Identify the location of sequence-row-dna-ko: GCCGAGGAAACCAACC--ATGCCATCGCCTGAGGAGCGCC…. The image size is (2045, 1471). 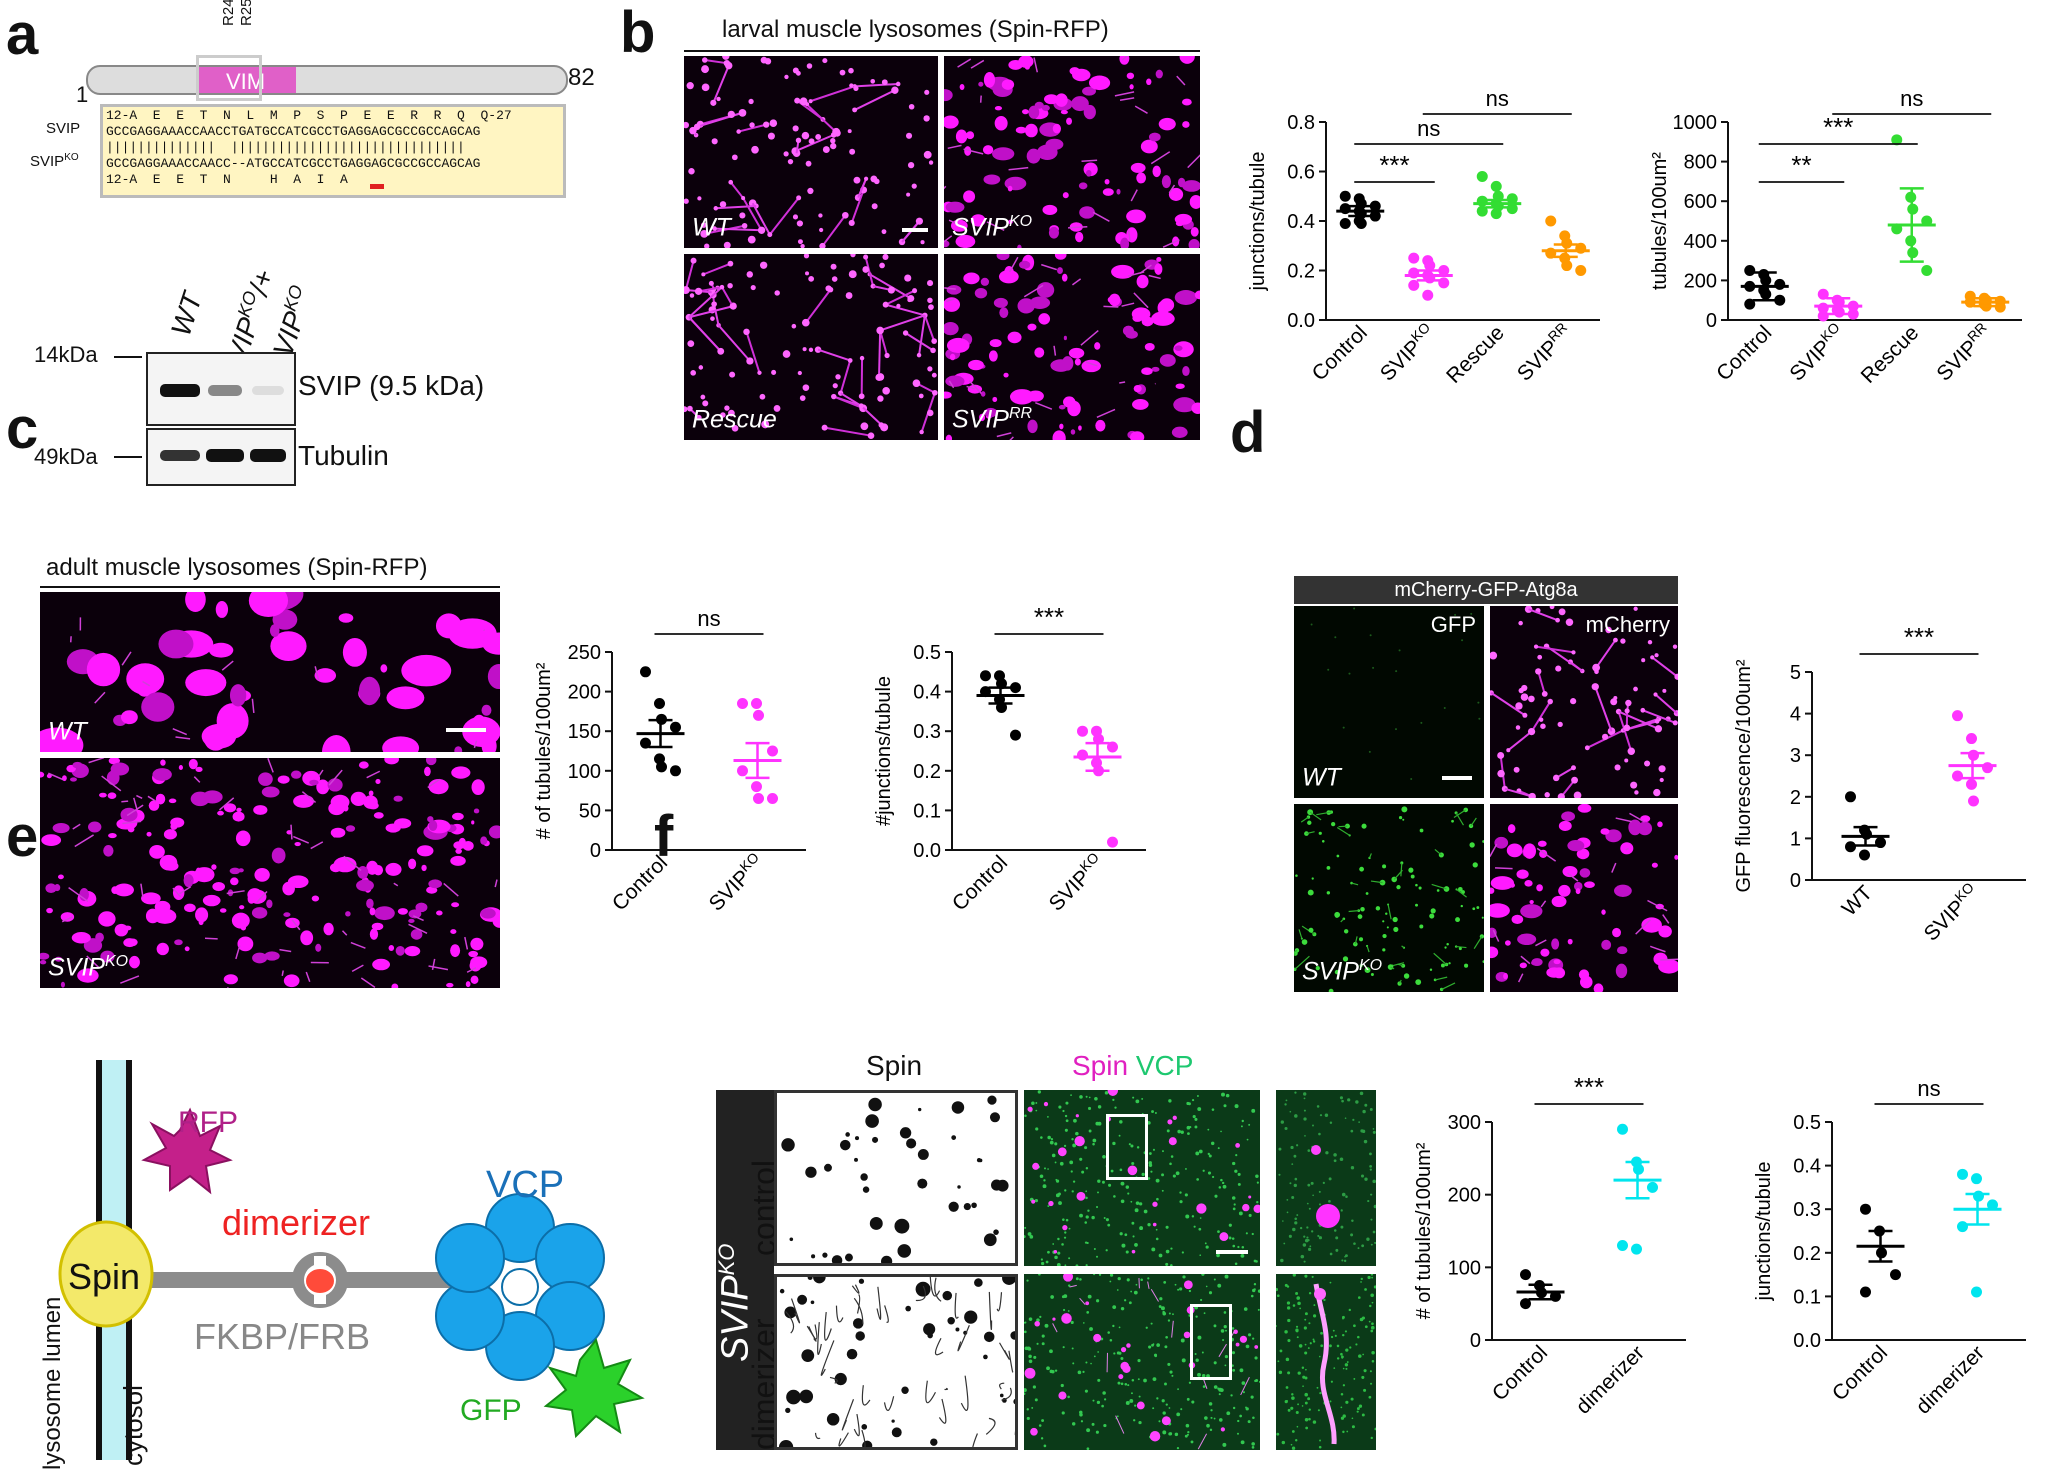
(293, 163).